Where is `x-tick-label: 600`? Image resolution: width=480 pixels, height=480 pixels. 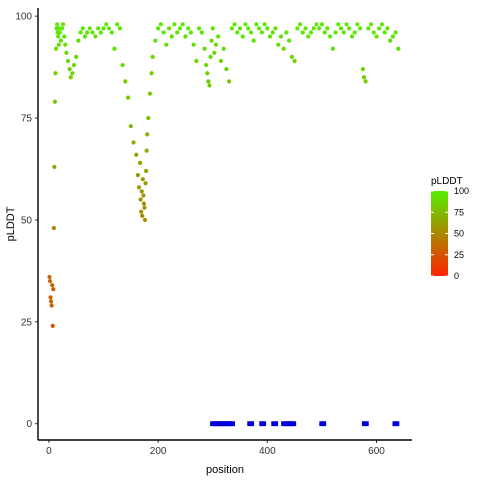 x-tick-label: 600 is located at coordinates (376, 451).